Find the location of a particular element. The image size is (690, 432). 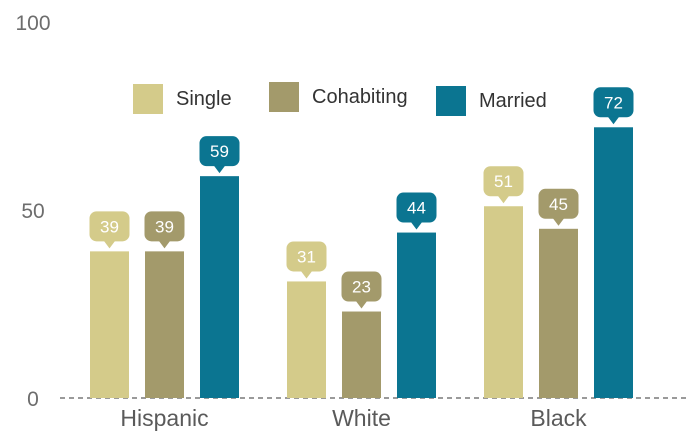

bar-cohabiting-hispanic is located at coordinates (164, 324).